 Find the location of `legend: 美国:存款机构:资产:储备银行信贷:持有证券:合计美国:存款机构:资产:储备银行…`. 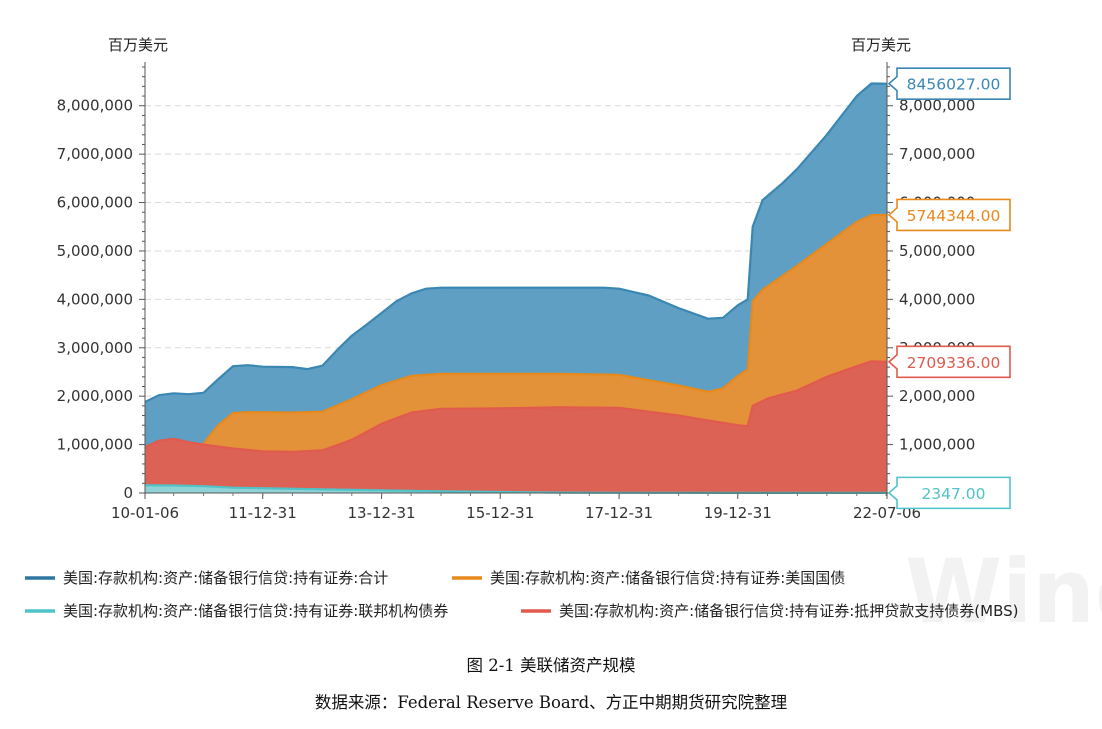

legend: 美国:存款机构:资产:储备银行信贷:持有证券:合计美国:存款机构:资产:储备银行… is located at coordinates (521, 594).